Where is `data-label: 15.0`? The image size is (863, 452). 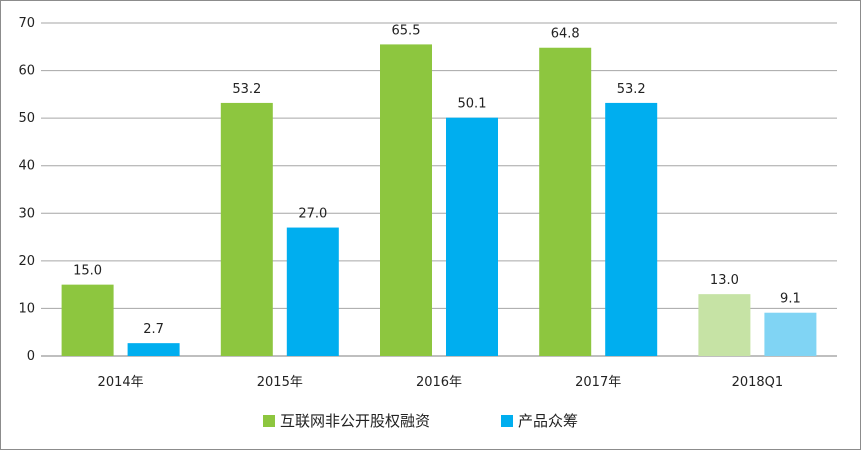
data-label: 15.0 is located at coordinates (87, 271).